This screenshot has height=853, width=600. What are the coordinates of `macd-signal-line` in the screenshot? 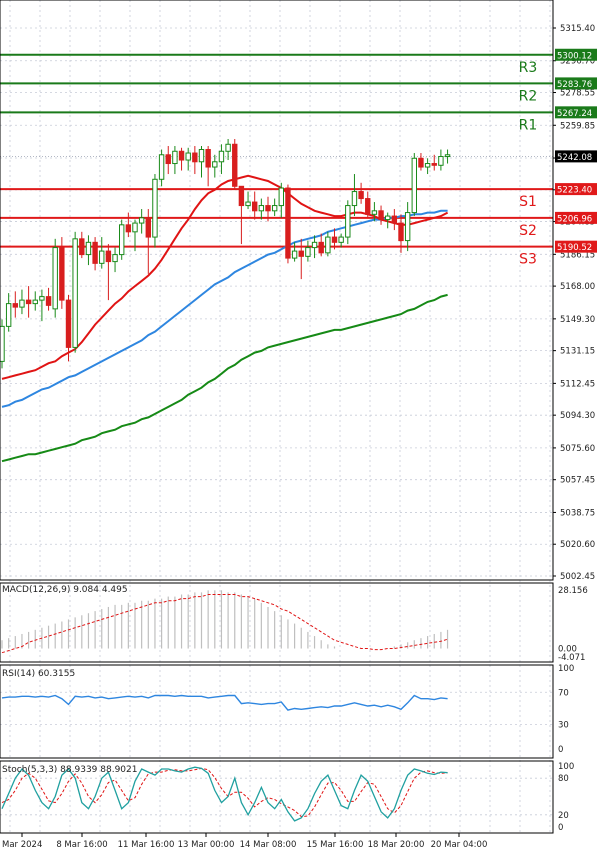 It's located at (224, 624).